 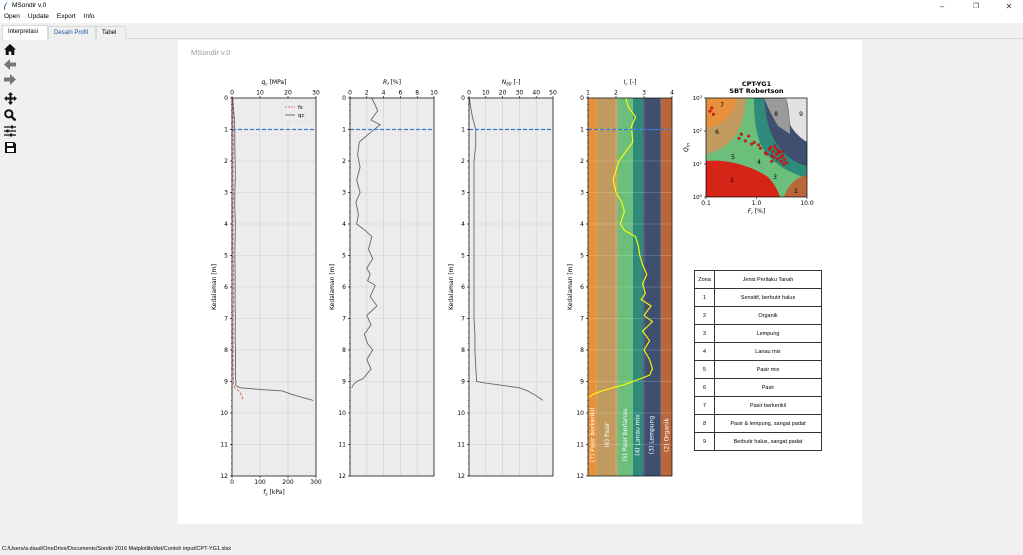 I want to click on label-unit: [%], so click(x=395, y=82).